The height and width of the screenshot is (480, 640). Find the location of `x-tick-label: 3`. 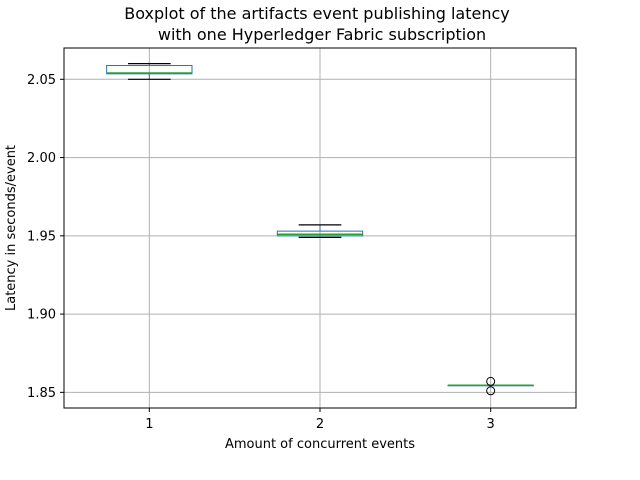

x-tick-label: 3 is located at coordinates (491, 424).